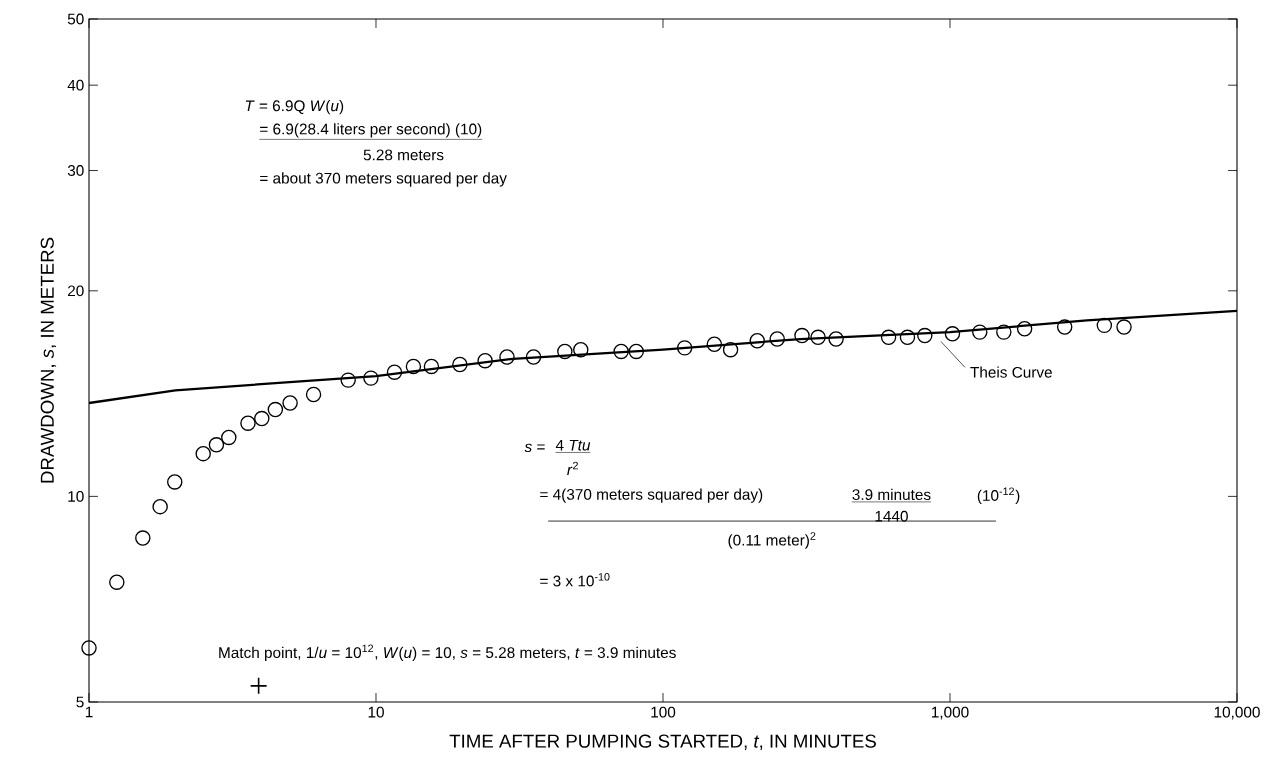 Image resolution: width=1279 pixels, height=769 pixels. I want to click on annotation: = 3 x 10$^{-10}$, so click(575, 580).